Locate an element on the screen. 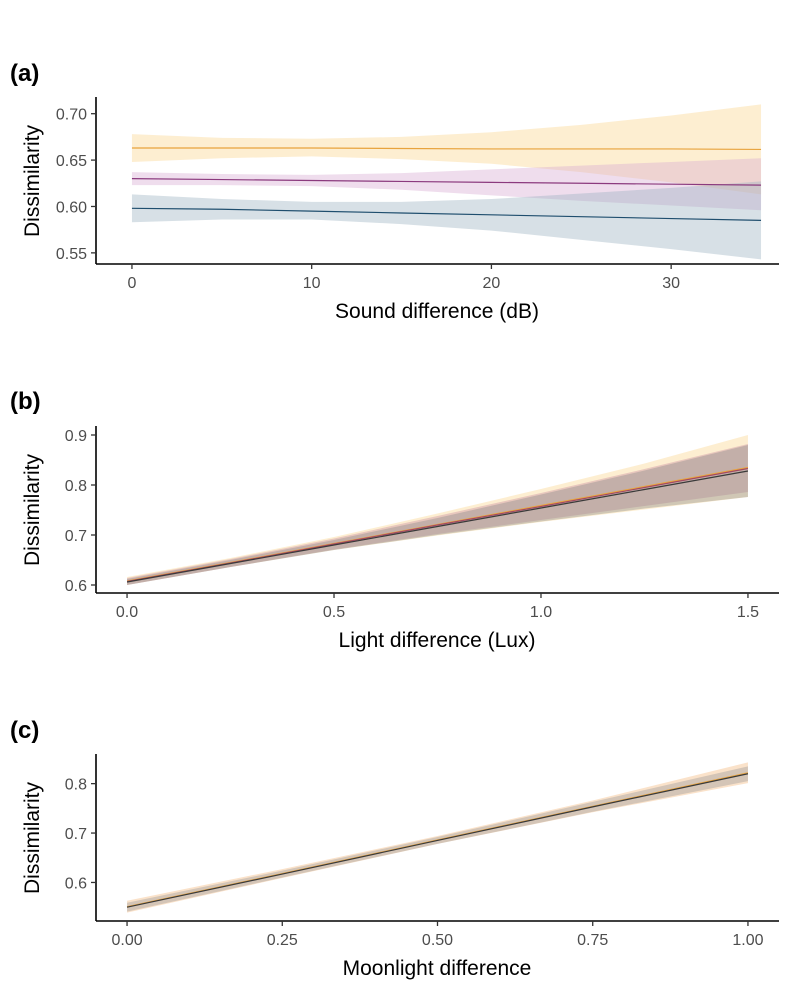  y-tick-label: 0.60 is located at coordinates (71, 207).